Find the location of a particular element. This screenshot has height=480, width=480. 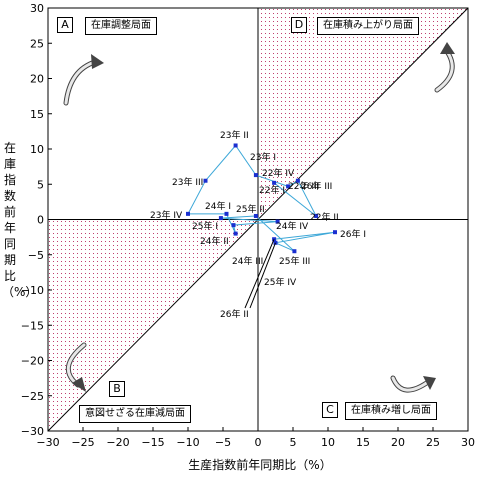

x-tick-label: −10 is located at coordinates (187, 442).